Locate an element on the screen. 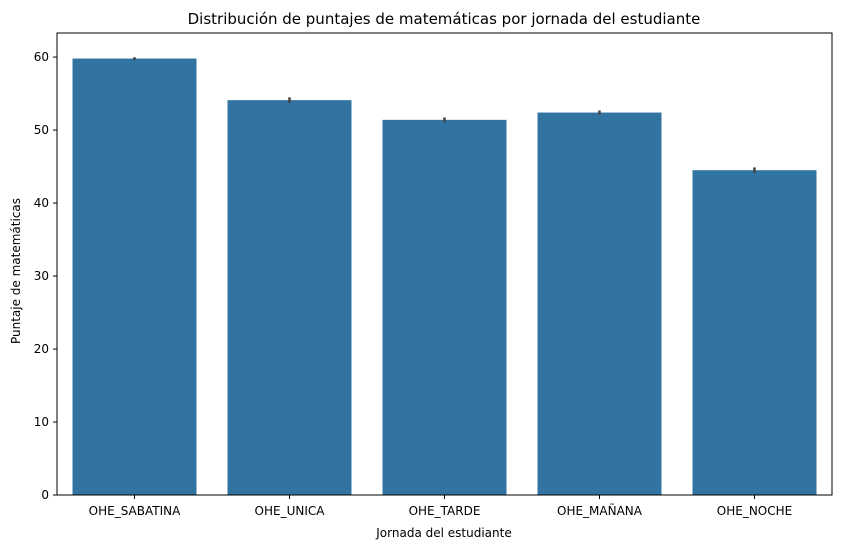  x-tick-label: OHE_MAÑANA is located at coordinates (600, 510).